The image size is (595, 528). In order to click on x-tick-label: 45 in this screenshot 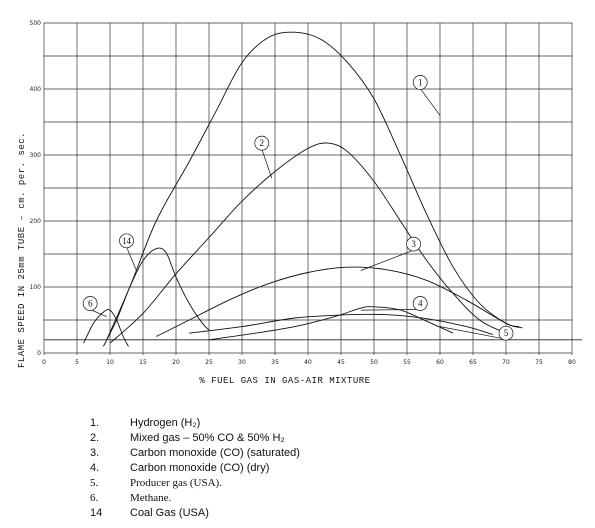, I will do `click(341, 362)`.